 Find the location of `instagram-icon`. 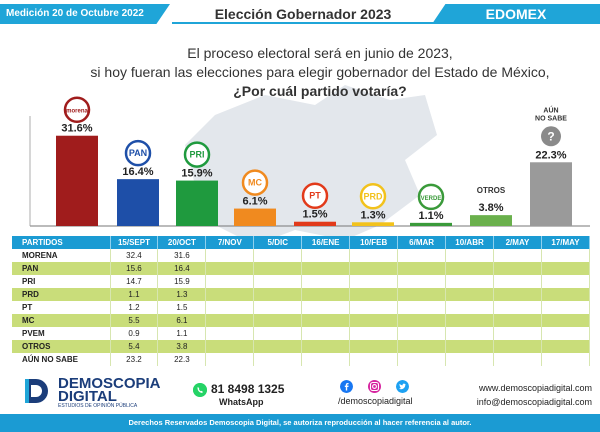

instagram-icon is located at coordinates (374, 386).